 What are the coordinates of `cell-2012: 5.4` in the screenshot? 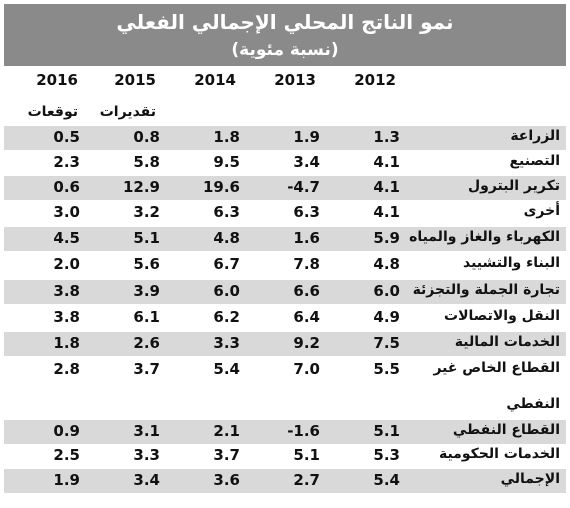 It's located at (386, 480).